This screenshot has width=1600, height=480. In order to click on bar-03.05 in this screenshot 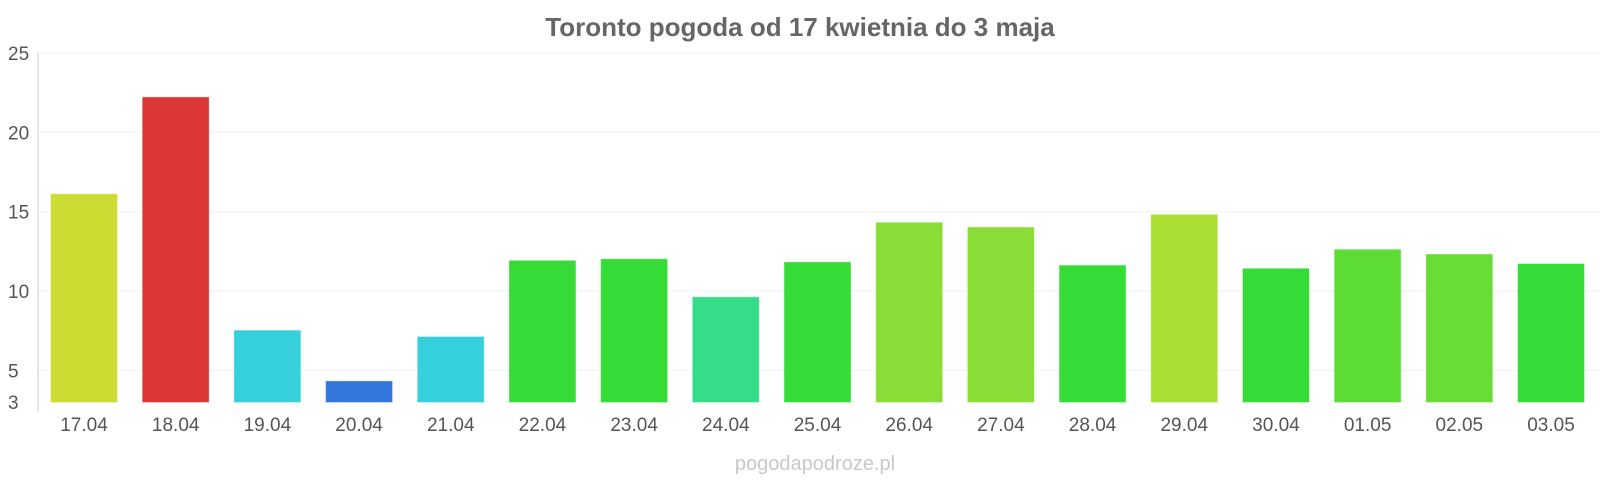, I will do `click(1551, 333)`.